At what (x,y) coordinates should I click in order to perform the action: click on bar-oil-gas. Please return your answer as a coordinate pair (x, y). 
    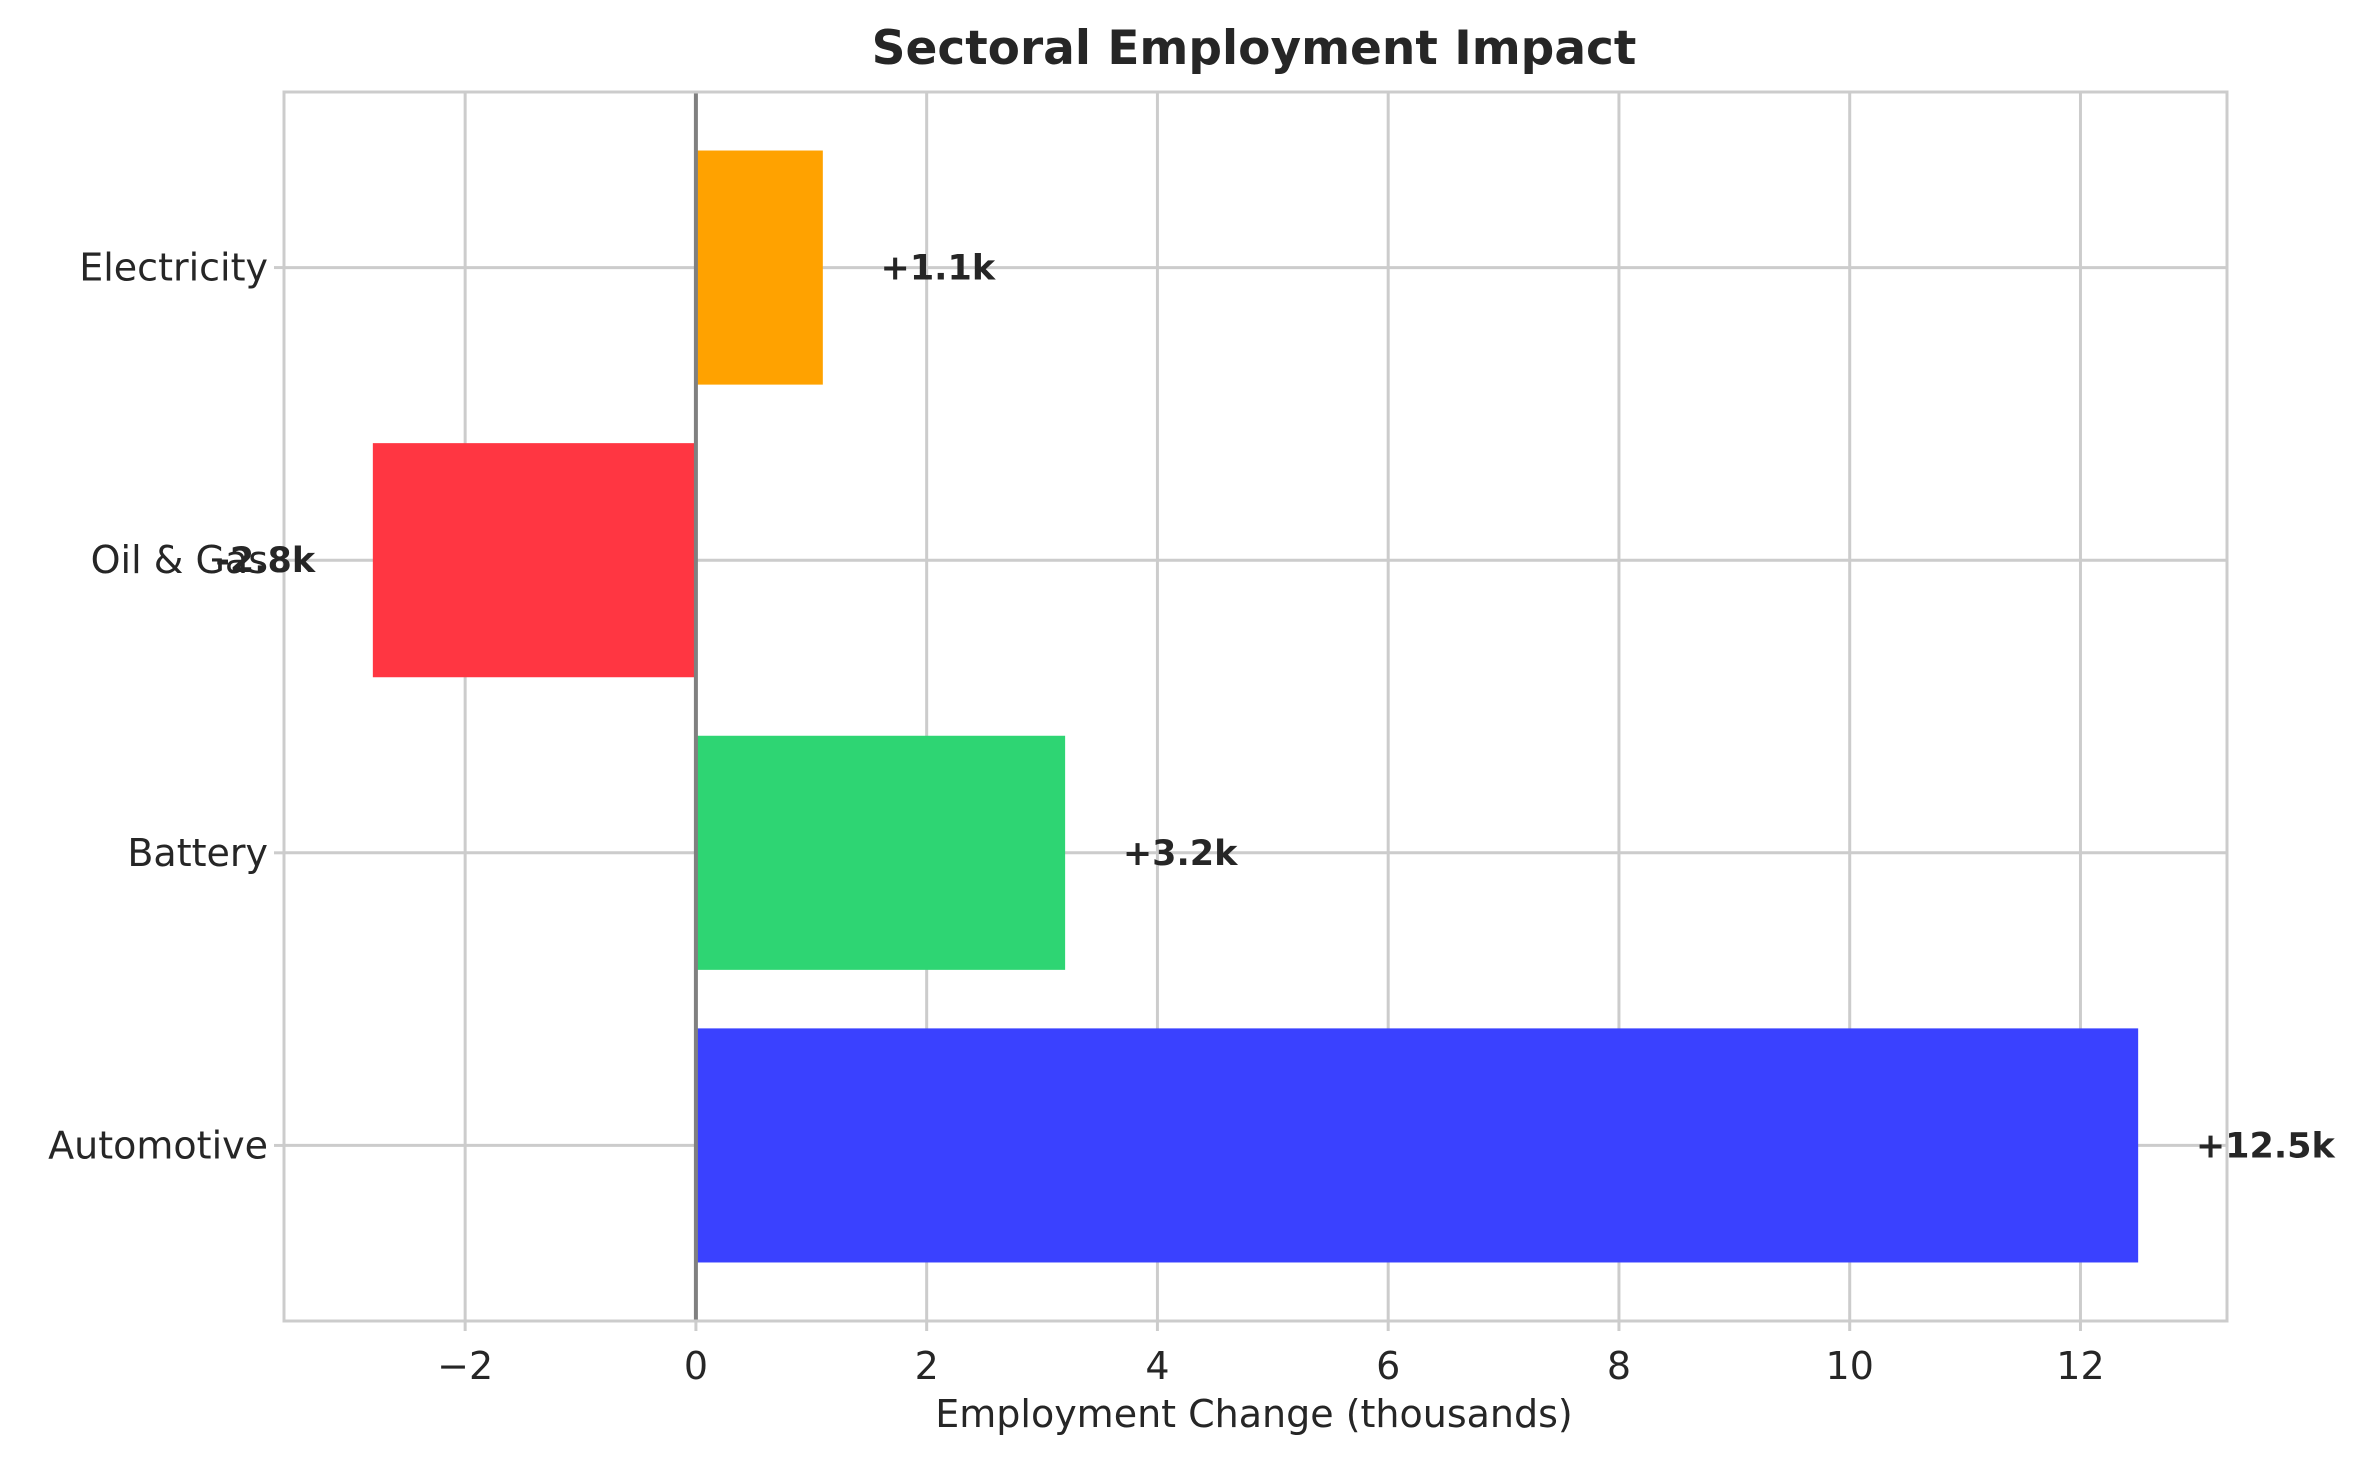
    Looking at the image, I should click on (534, 560).